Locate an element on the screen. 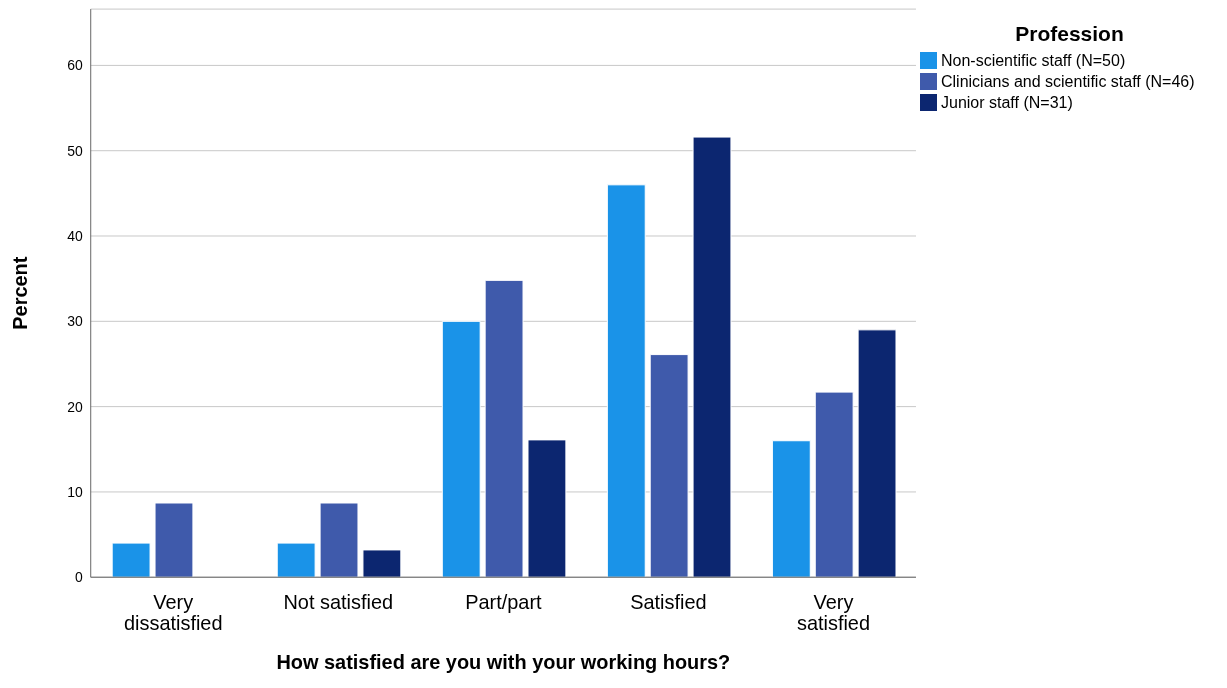 This screenshot has height=688, width=1227. legend-label: Clinicians and scientific staff (N=46) is located at coordinates (1067, 81).